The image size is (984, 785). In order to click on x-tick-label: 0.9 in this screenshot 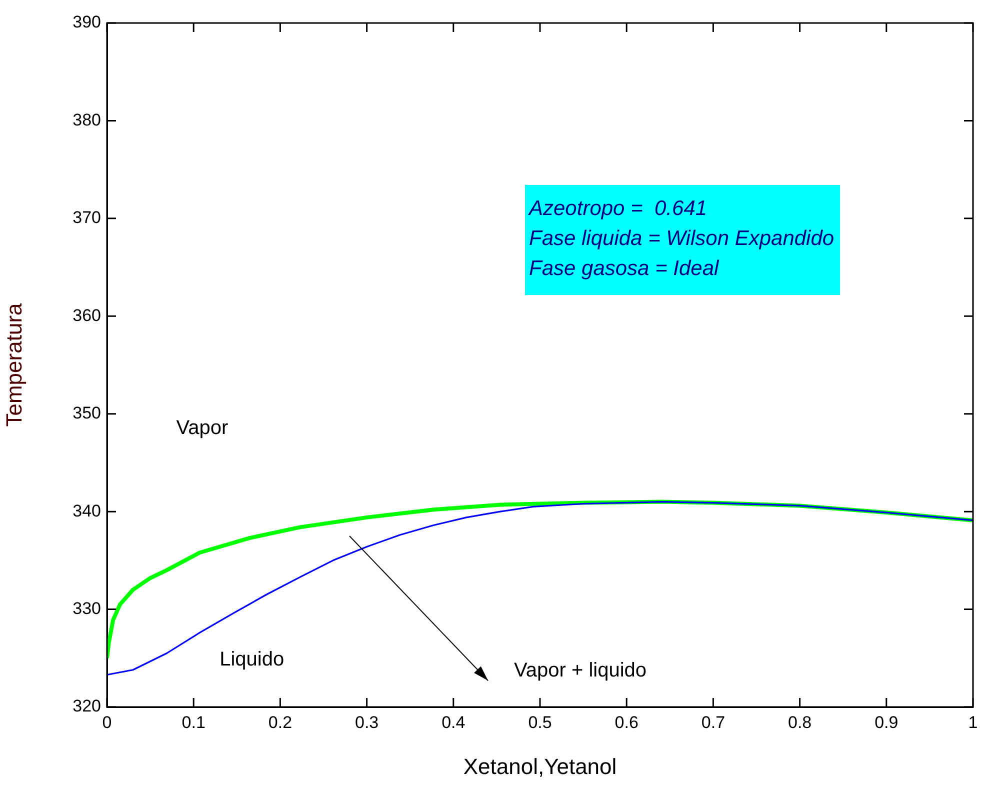, I will do `click(886, 722)`.